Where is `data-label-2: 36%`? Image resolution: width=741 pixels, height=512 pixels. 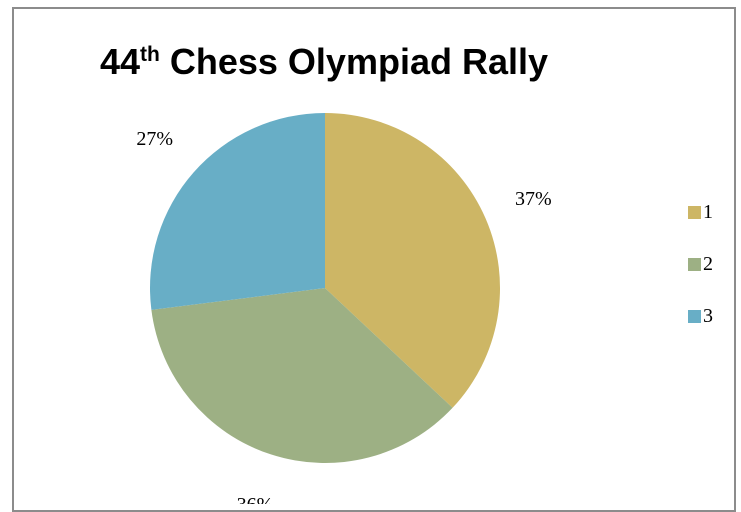 data-label-2: 36% is located at coordinates (255, 499).